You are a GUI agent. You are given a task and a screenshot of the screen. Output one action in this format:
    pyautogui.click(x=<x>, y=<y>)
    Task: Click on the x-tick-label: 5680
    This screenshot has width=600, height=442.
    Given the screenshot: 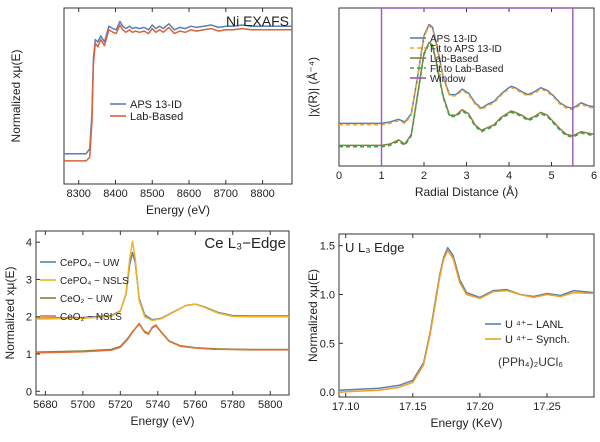 What is the action you would take?
    pyautogui.click(x=45, y=405)
    